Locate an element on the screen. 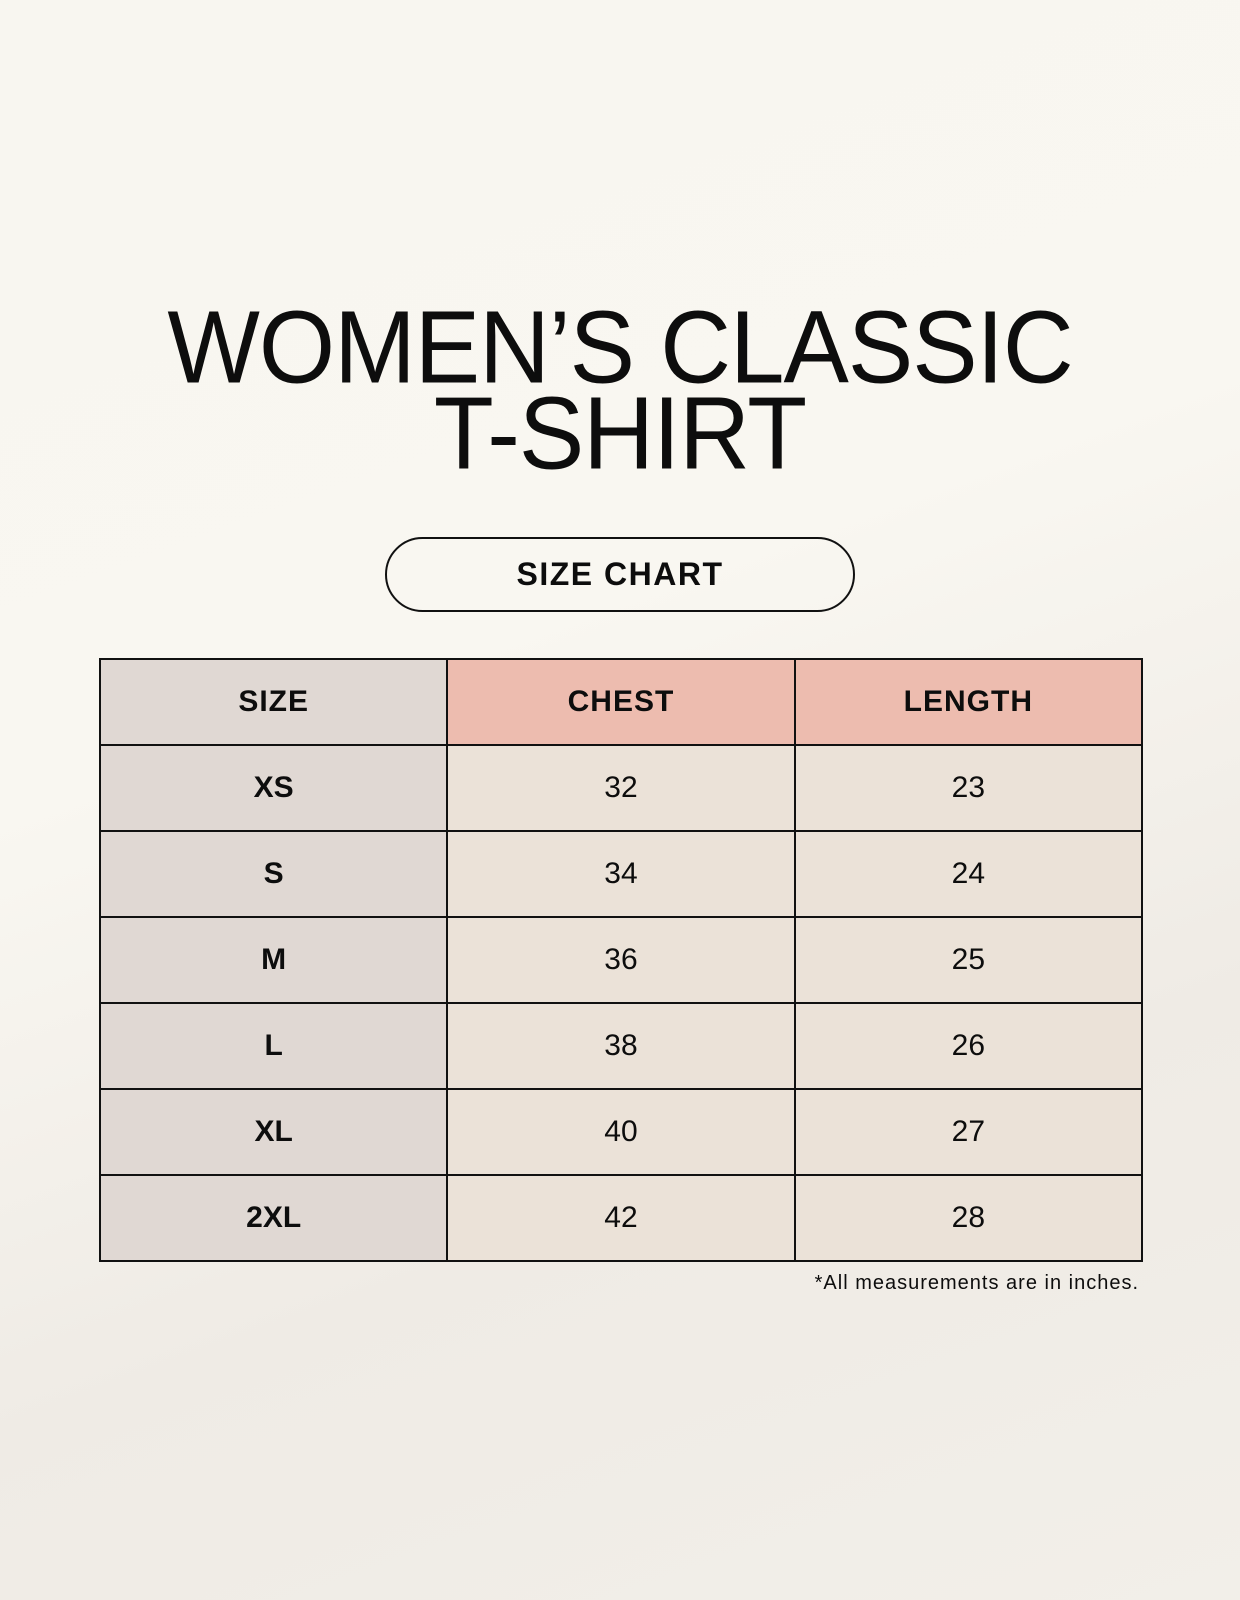  cell-size: M is located at coordinates (273, 960).